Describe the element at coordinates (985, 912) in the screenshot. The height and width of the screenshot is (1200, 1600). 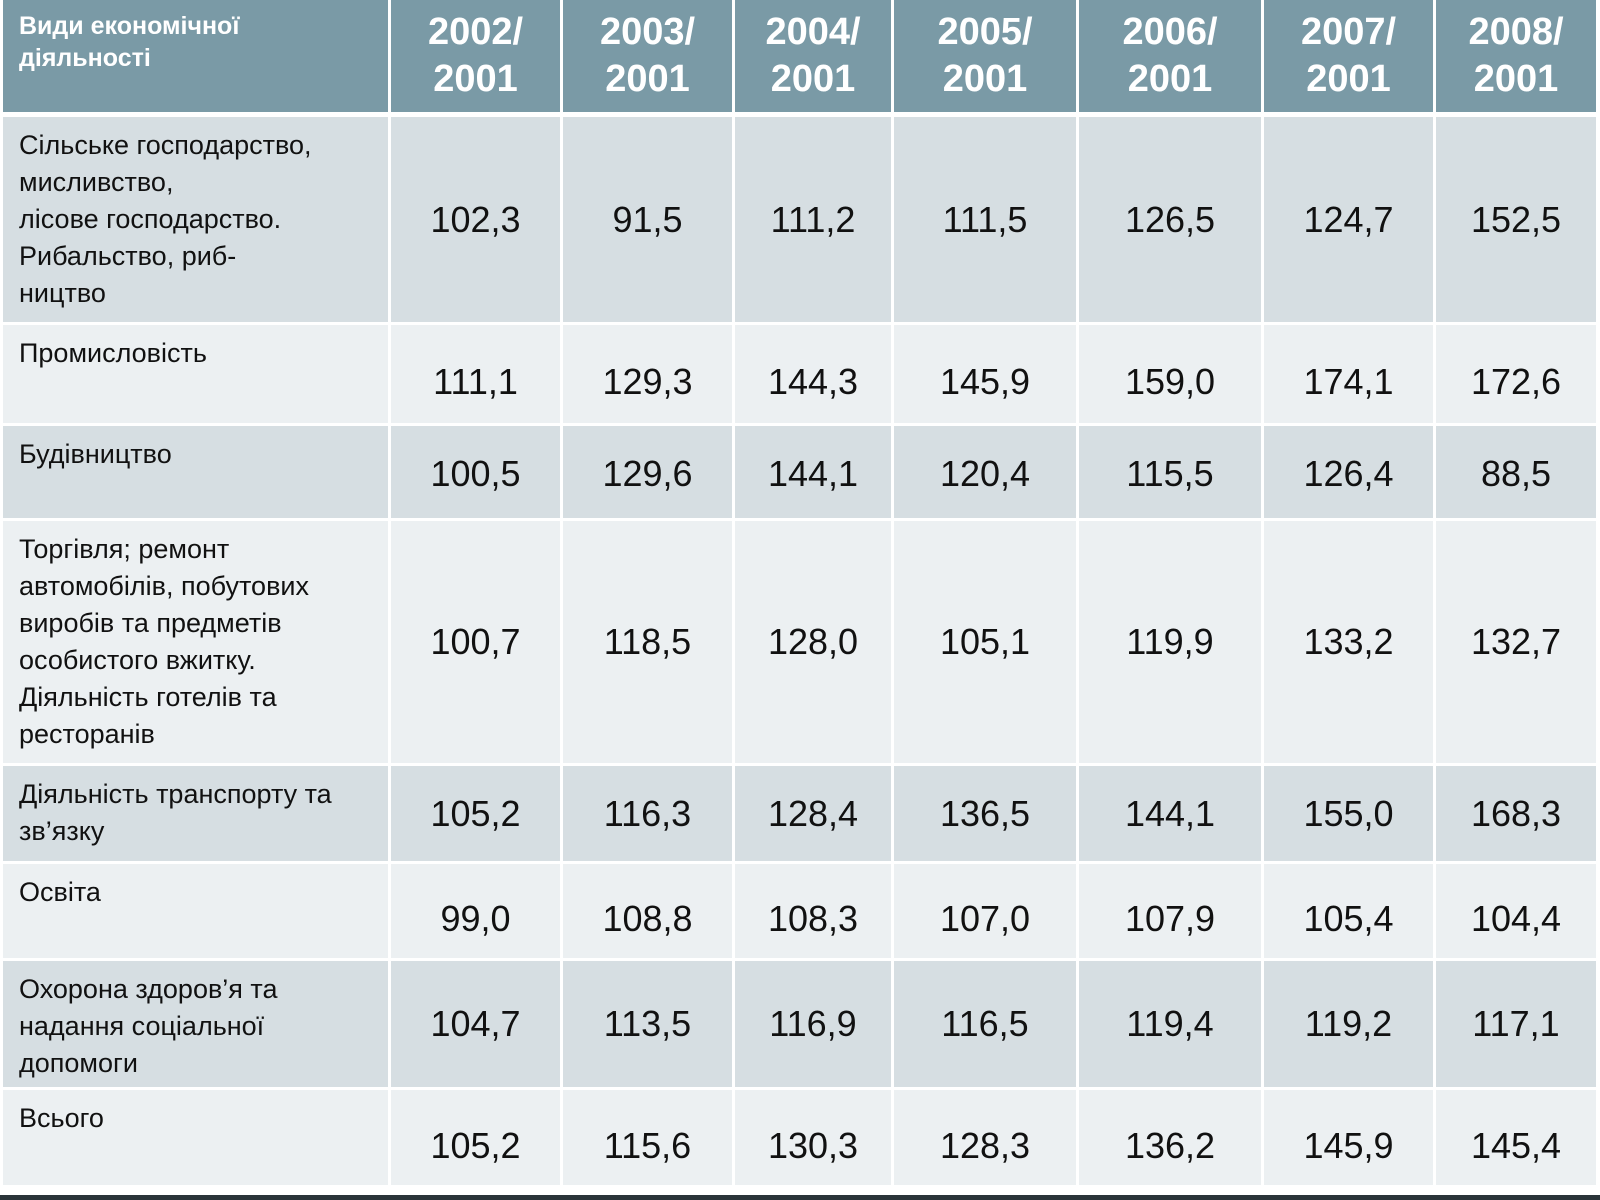
I see `table-cell: 107,0` at that location.